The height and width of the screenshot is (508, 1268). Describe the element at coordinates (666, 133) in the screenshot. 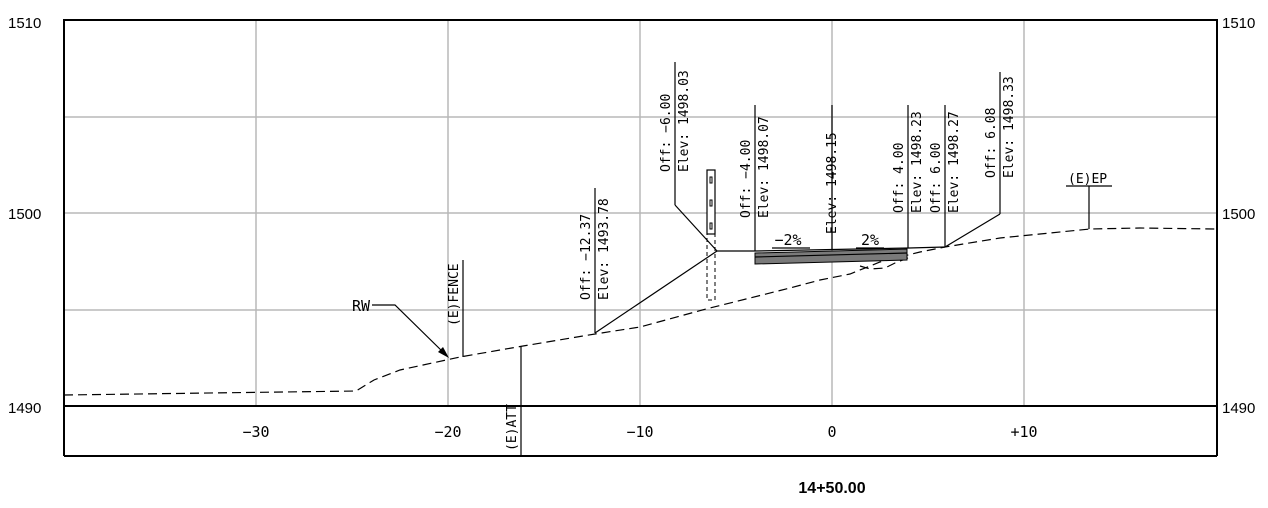

I see `callout-offset: Off: −6.00` at that location.